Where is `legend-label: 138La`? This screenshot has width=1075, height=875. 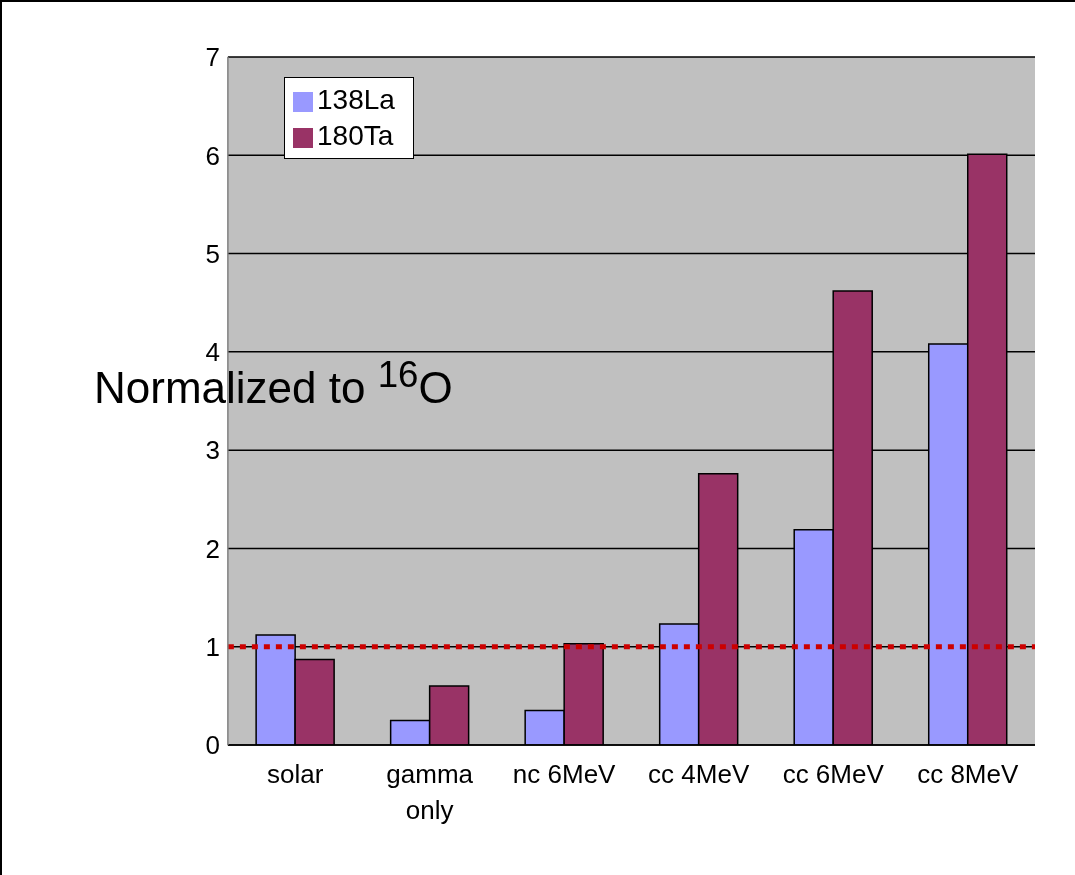
legend-label: 138La is located at coordinates (356, 99).